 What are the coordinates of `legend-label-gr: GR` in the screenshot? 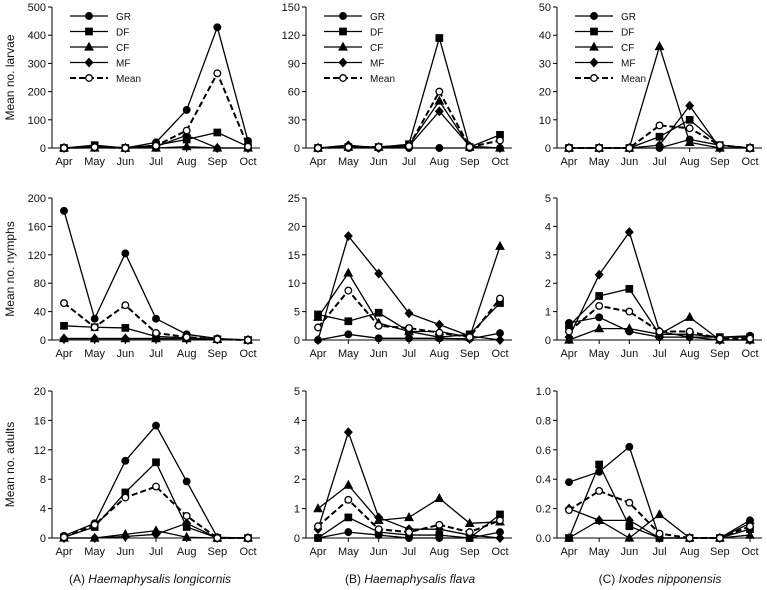 It's located at (628, 17).